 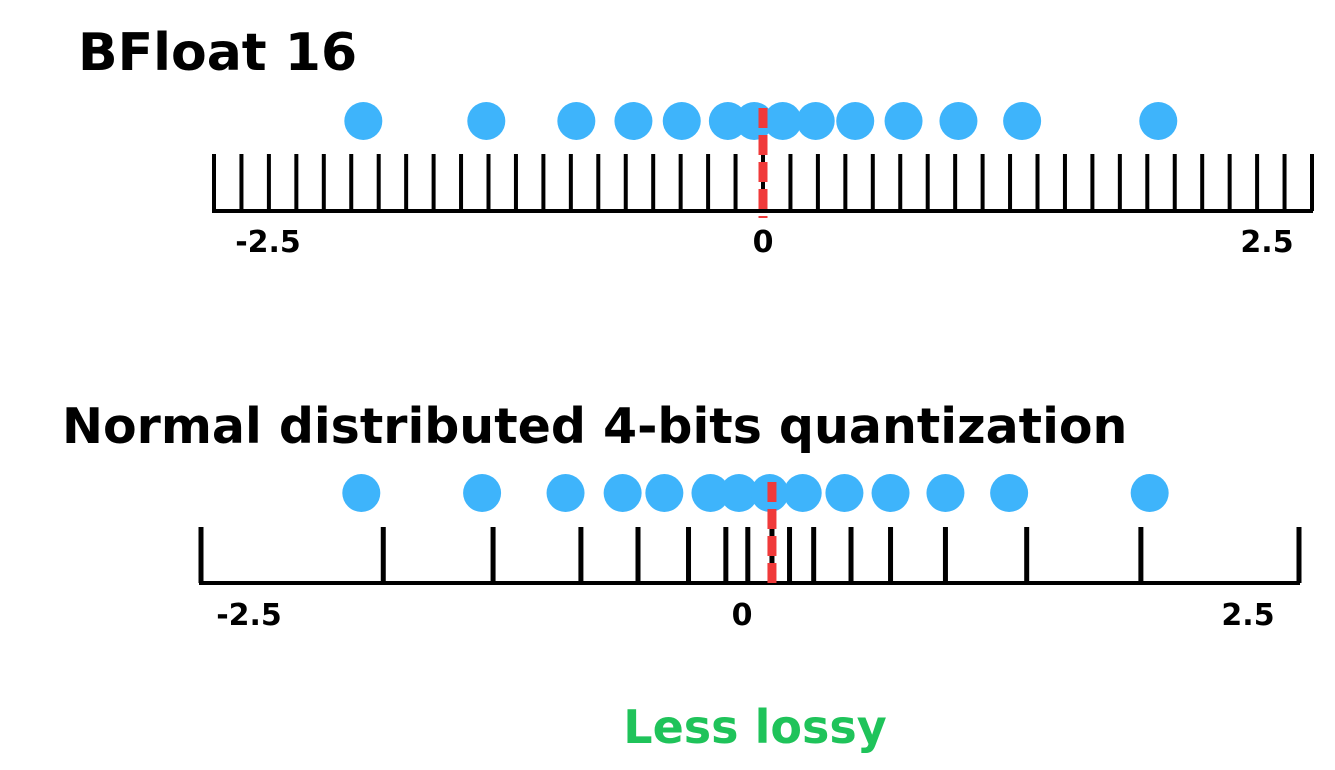 What do you see at coordinates (763, 182) in the screenshot?
I see `ticks-bfloat16` at bounding box center [763, 182].